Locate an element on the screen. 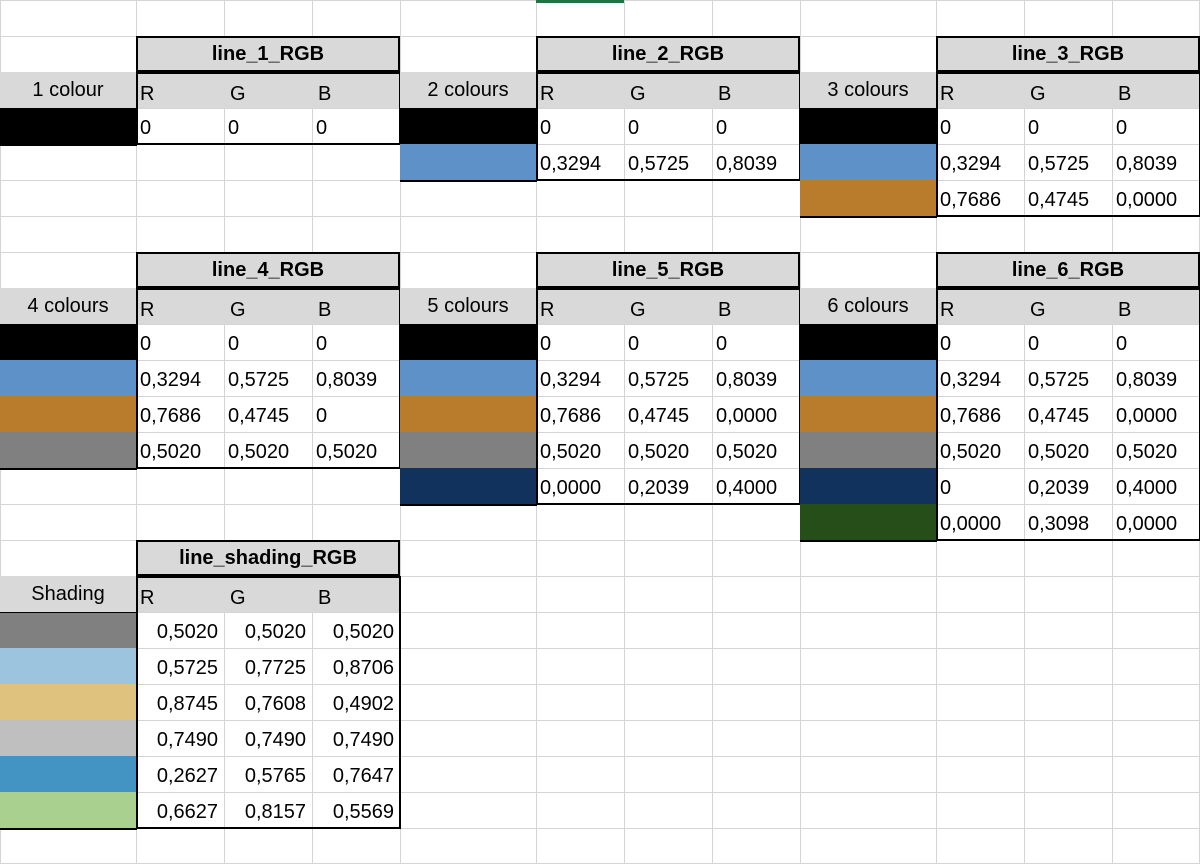 The width and height of the screenshot is (1200, 864). rgb-value: 0,2039 is located at coordinates (1059, 488).